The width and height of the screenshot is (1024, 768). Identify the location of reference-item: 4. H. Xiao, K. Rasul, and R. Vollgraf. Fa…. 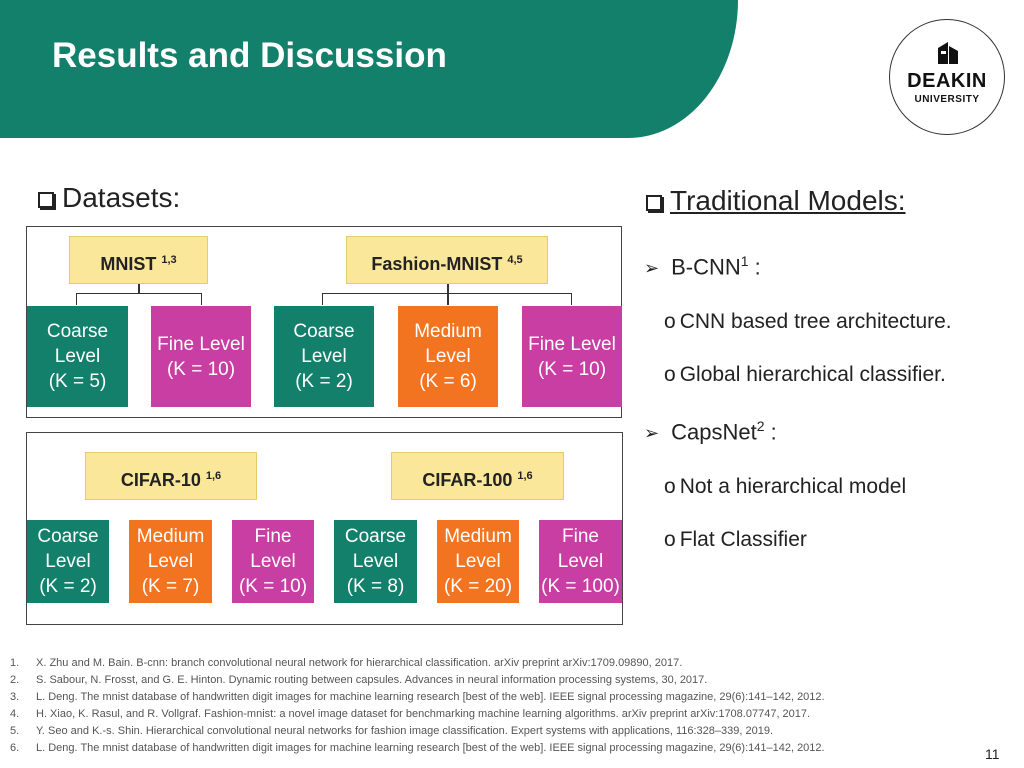
(410, 714).